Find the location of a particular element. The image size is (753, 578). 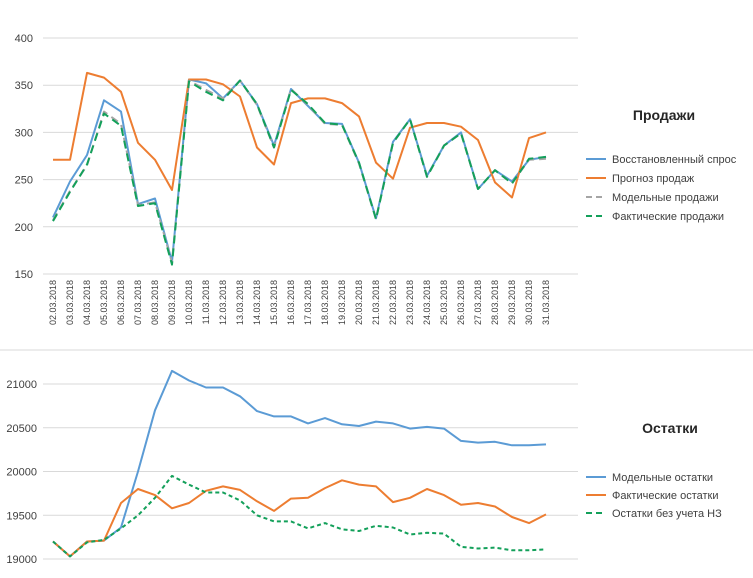

x-tick-label: 29.03.2018 is located at coordinates (512, 302).